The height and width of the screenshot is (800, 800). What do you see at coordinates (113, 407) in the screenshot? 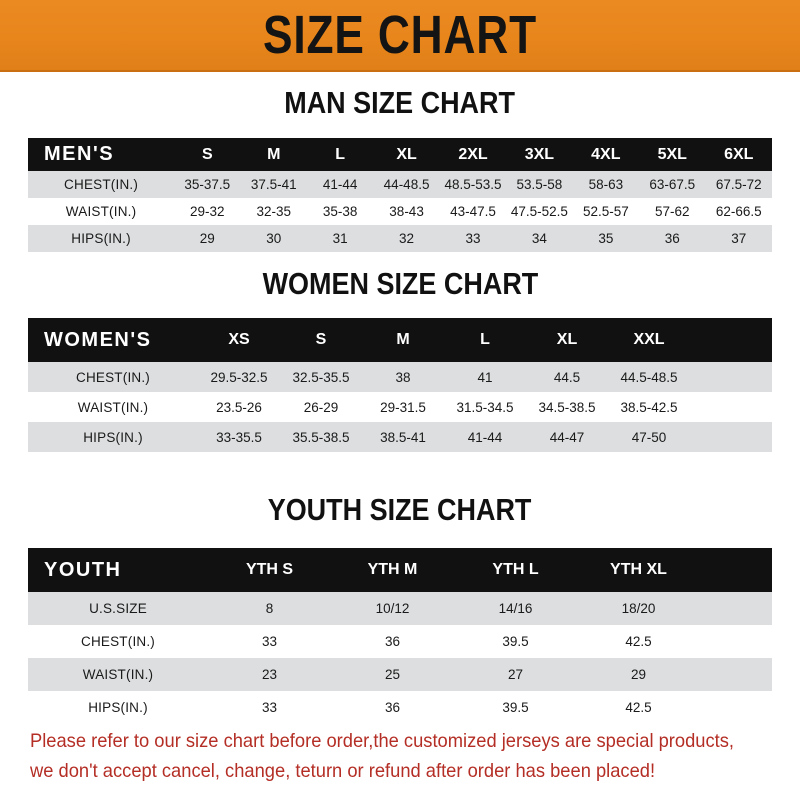
I see `women-row-label: WAIST(IN.)` at bounding box center [113, 407].